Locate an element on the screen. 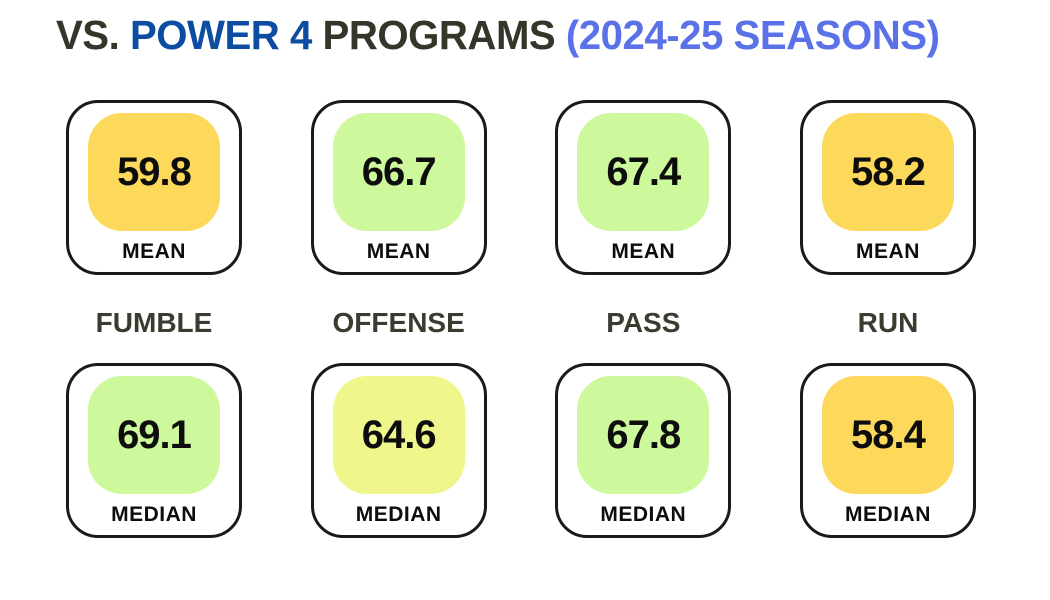  stat-card-mean-run: 58.2 MEAN is located at coordinates (887, 187).